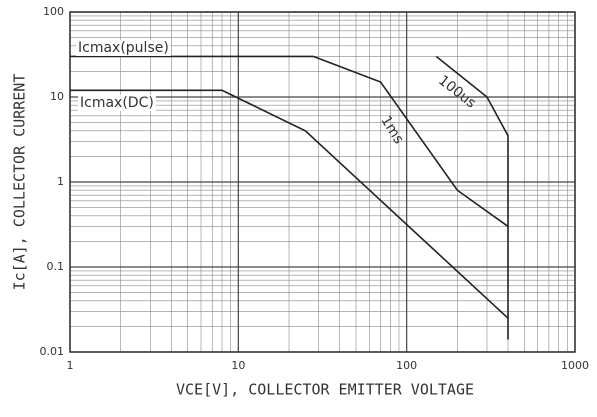  Describe the element at coordinates (57, 96) in the screenshot. I see `y-tick-label: 10` at that location.